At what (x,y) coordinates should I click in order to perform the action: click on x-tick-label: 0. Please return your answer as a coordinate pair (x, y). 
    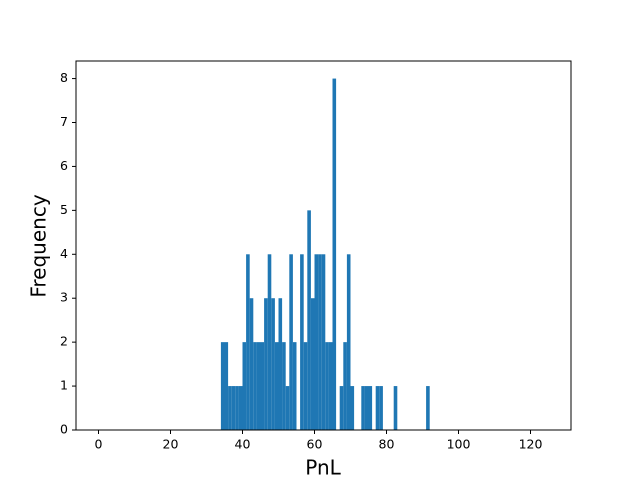
    Looking at the image, I should click on (99, 444).